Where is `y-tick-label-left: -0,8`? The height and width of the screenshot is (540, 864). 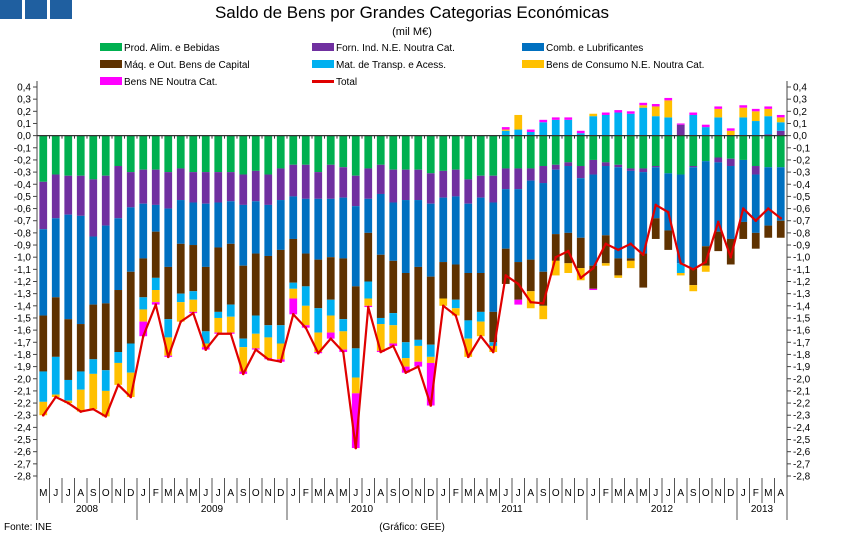 y-tick-label-left: -0,8 is located at coordinates (23, 233).